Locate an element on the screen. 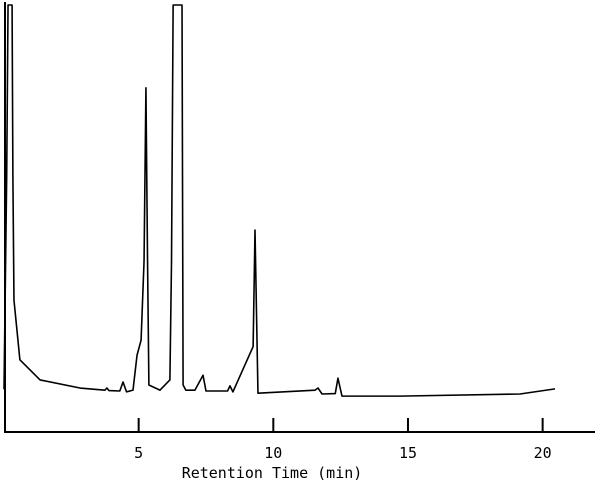 This screenshot has width=599, height=485. x-tick-label: 10 is located at coordinates (273, 453).